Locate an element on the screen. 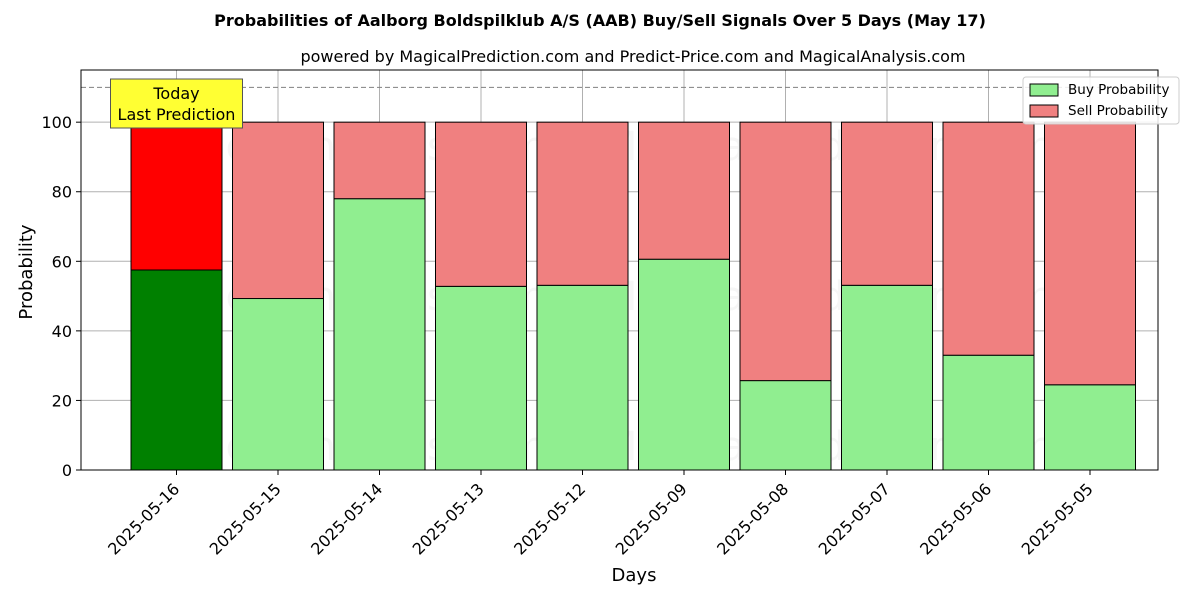 The width and height of the screenshot is (1200, 604). x-tick-label: 2025-05-16 is located at coordinates (143, 518).